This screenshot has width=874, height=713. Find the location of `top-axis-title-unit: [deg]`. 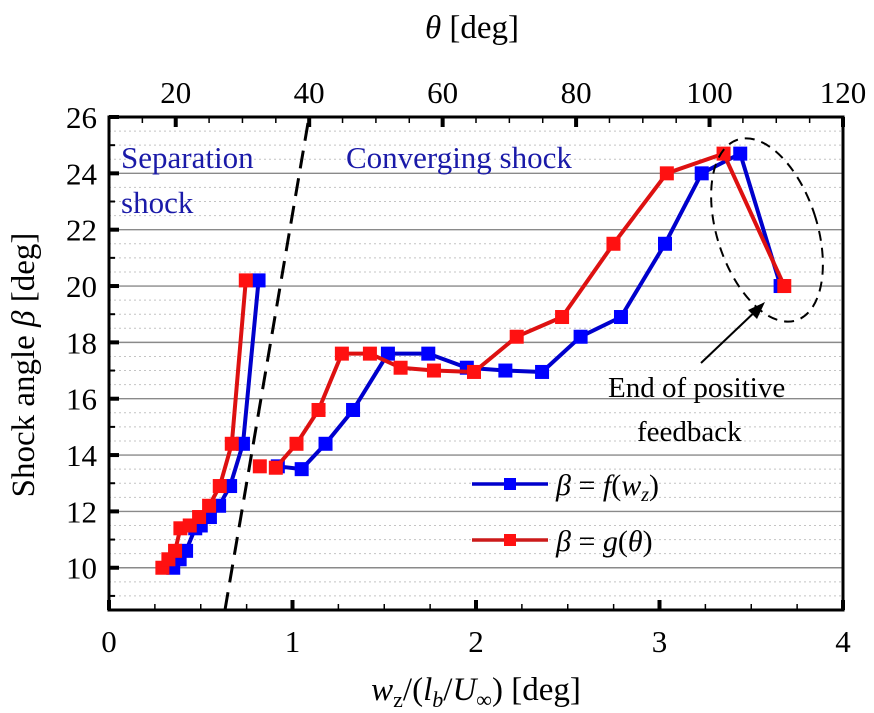

top-axis-title-unit: [deg] is located at coordinates (480, 28).